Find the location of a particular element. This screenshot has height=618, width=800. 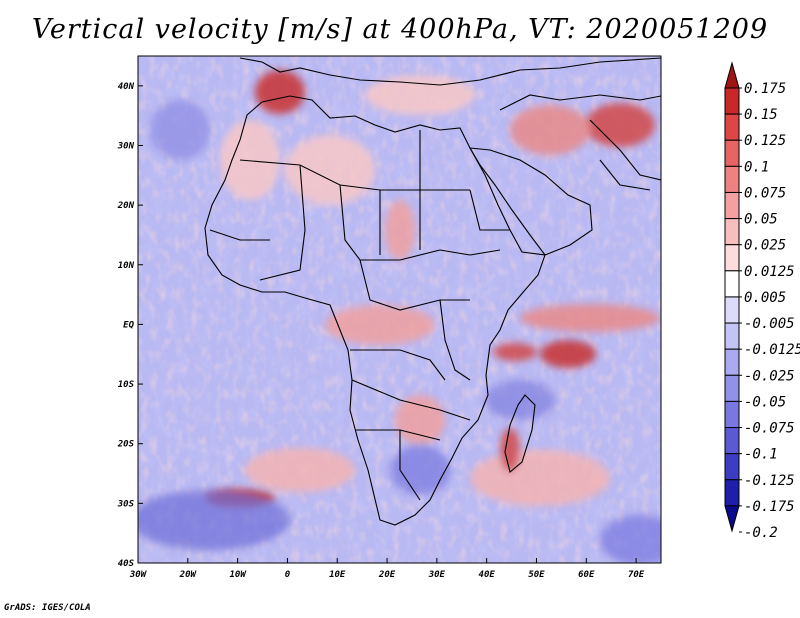

x-tick-label: 10W is located at coordinates (238, 575).